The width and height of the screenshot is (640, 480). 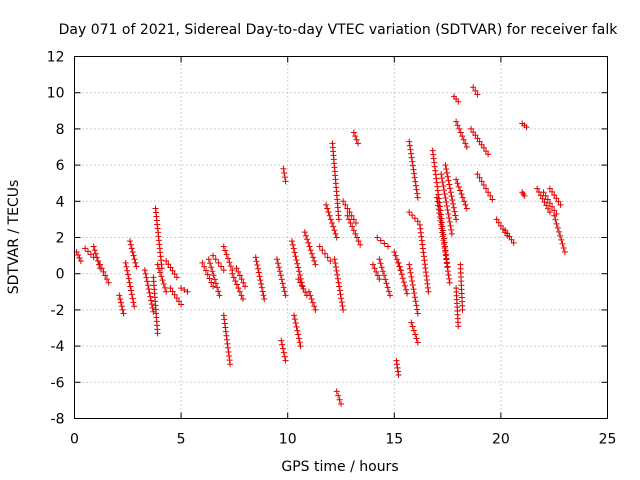 I want to click on x-tick-label: 0, so click(x=74, y=440).